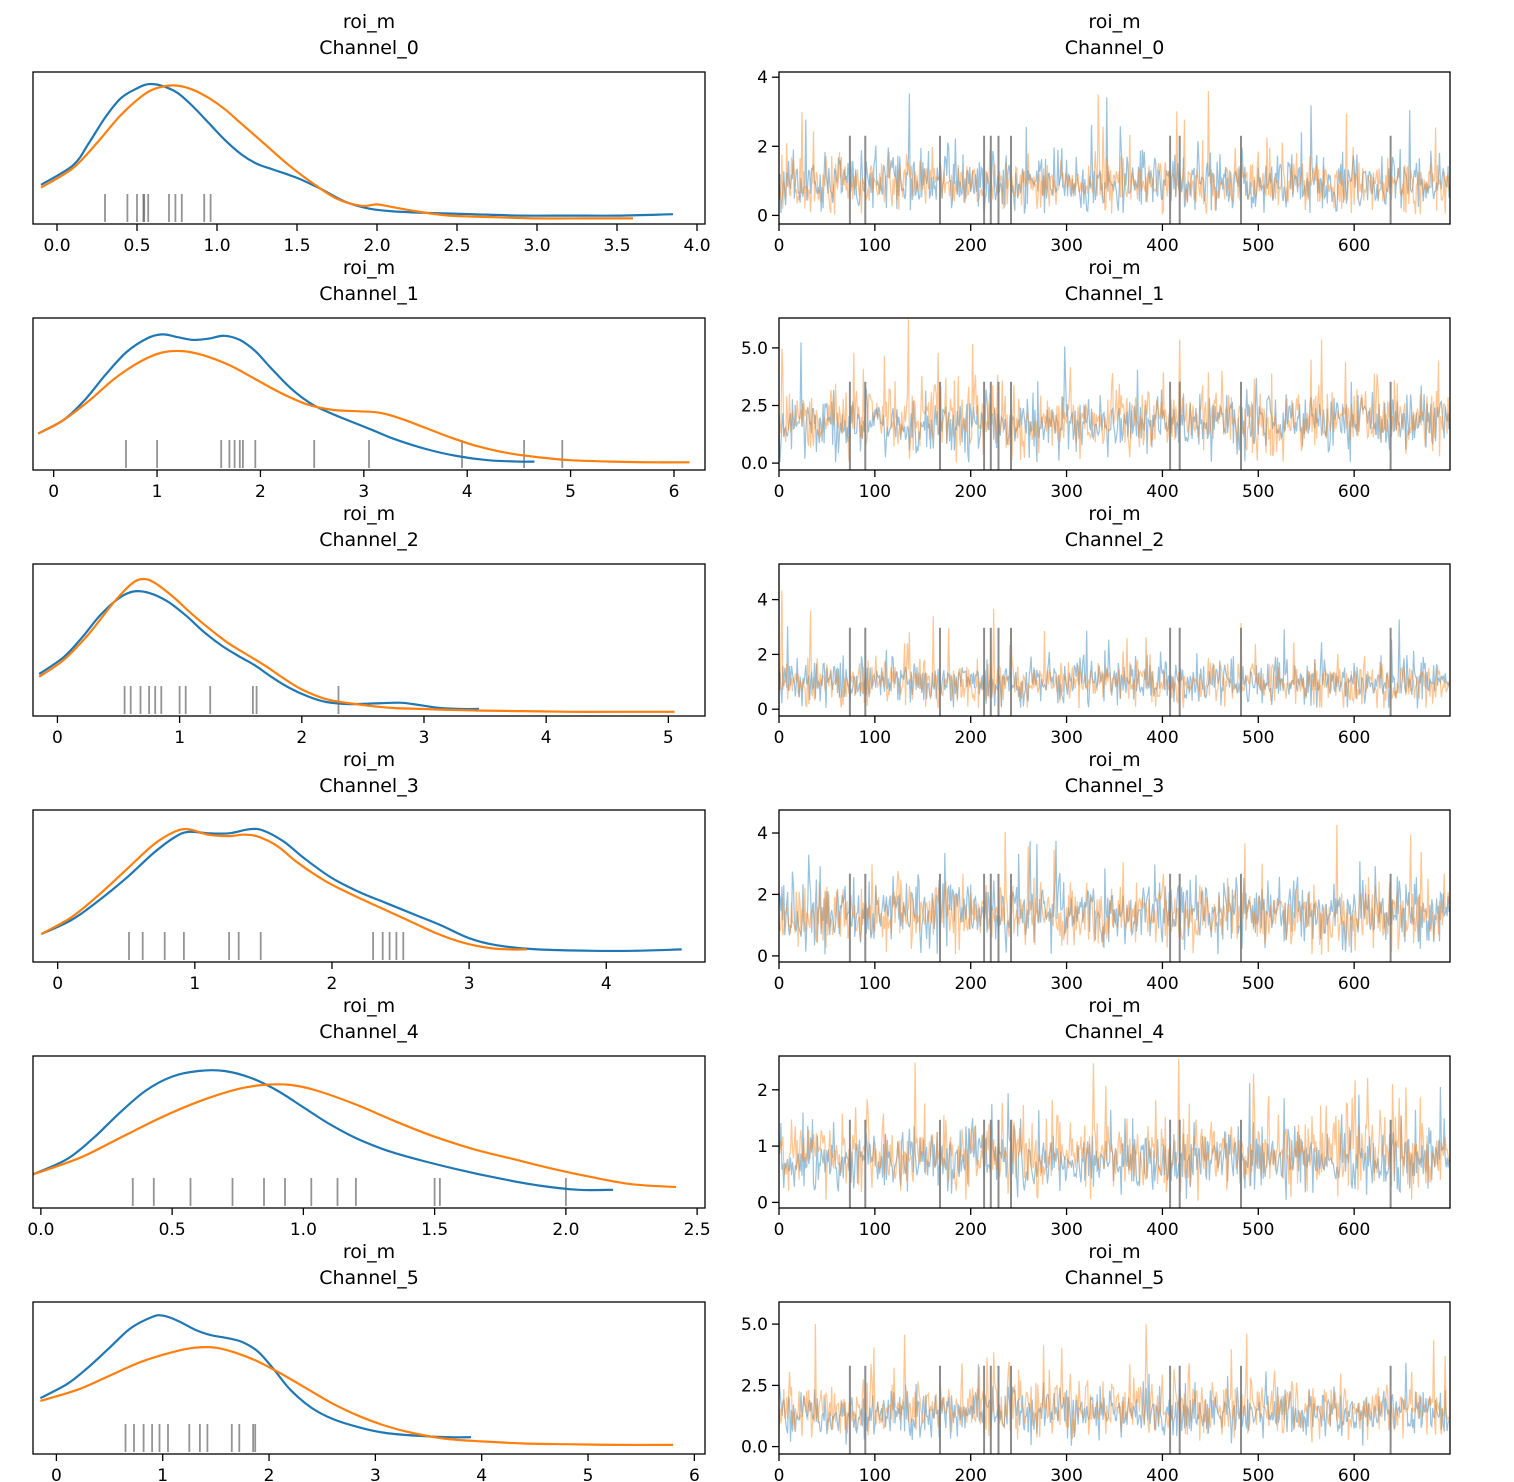 This screenshot has width=1514, height=1482. Describe the element at coordinates (136, 246) in the screenshot. I see `x-tick-label: 0.5` at that location.